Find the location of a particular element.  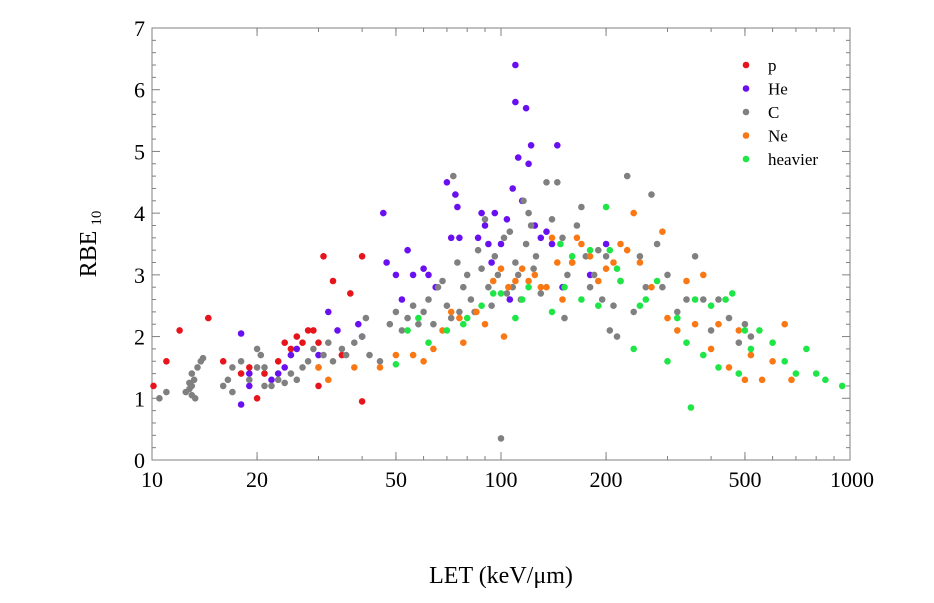

x-axis-title: LET (keV/μm) is located at coordinates (501, 576).